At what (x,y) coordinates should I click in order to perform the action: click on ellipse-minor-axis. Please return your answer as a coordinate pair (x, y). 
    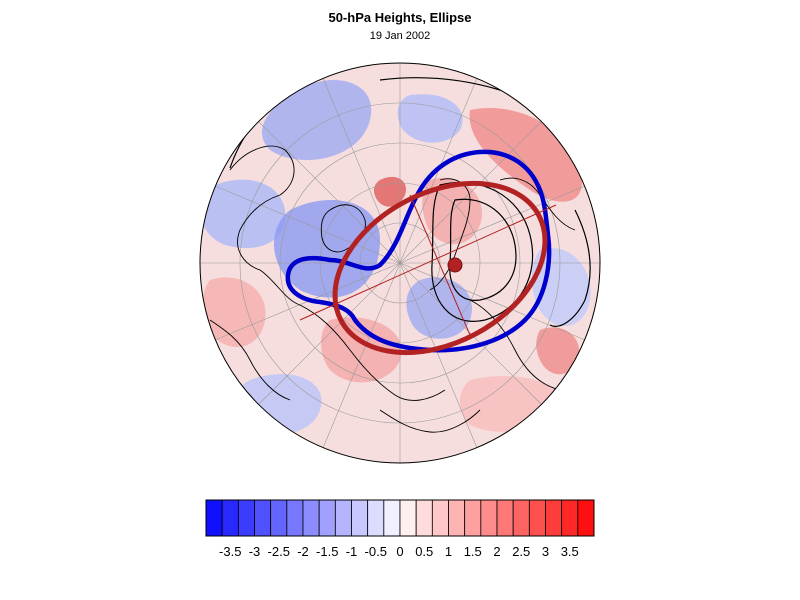
    Looking at the image, I should click on (440, 265).